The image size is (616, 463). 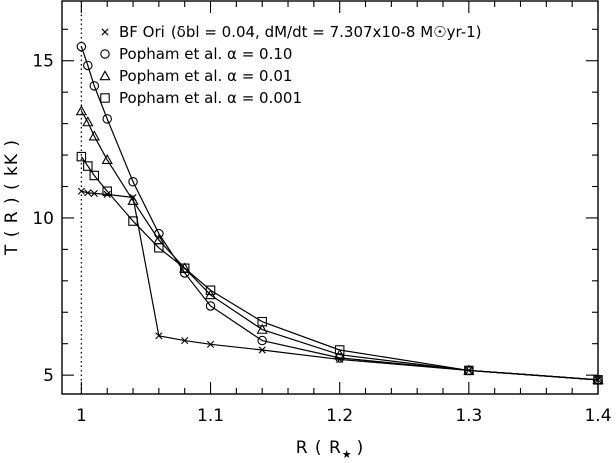 What do you see at coordinates (12, 197) in the screenshot?
I see `y-axis-title: T ( R ) ( kK )` at bounding box center [12, 197].